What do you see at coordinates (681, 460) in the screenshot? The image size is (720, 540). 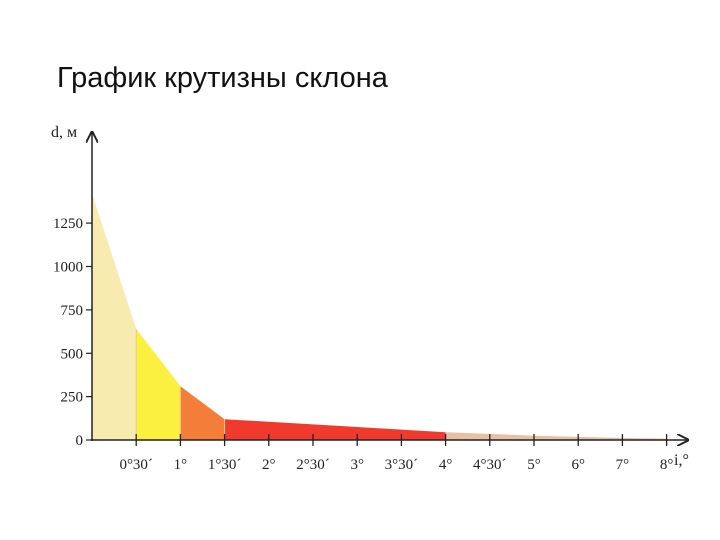 I see `x-axis-label: i,°` at bounding box center [681, 460].